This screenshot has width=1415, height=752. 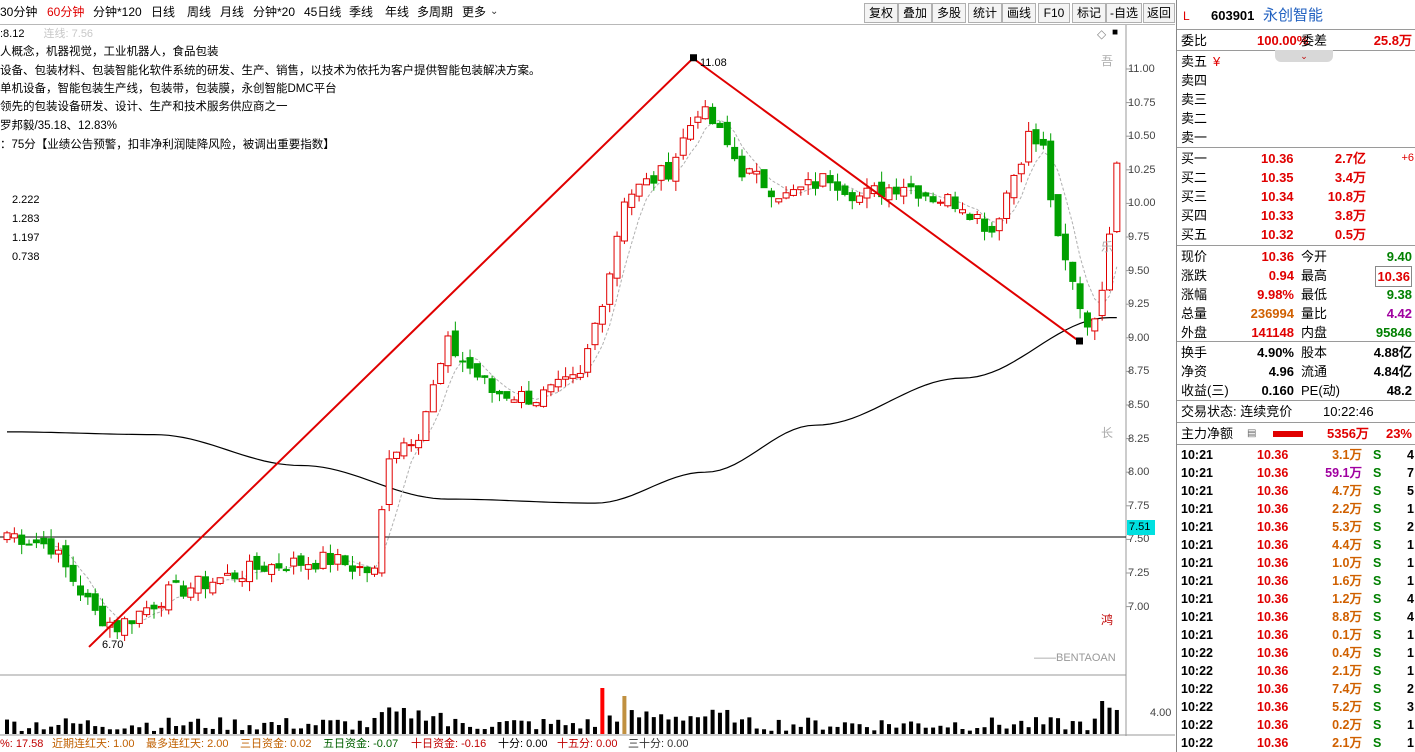 I want to click on tick-row: 10:22 10.36 5.2万 S 3, so click(x=1297, y=707).